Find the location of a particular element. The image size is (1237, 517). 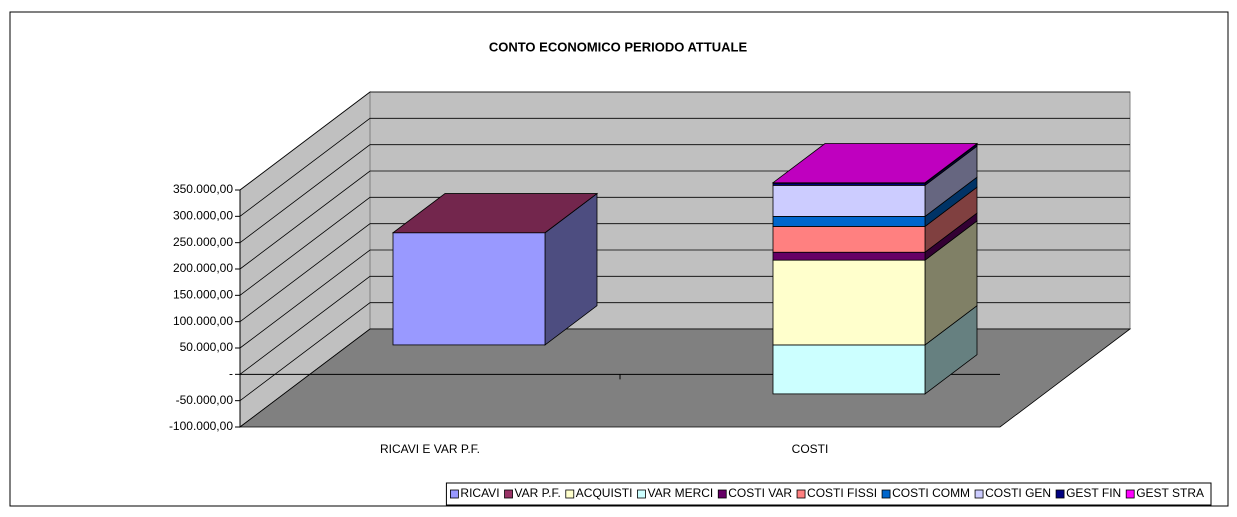

y-tick-label: -100.000,00 is located at coordinates (201, 426).